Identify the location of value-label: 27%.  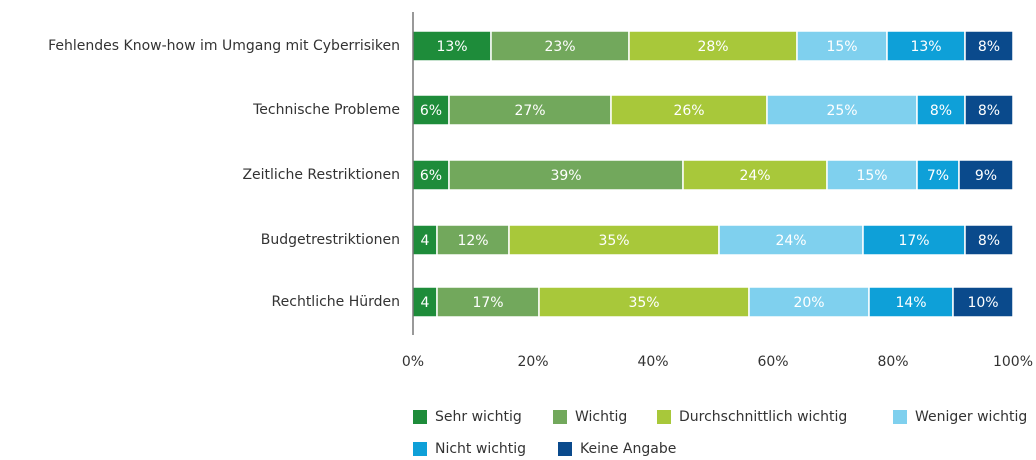
(529, 111).